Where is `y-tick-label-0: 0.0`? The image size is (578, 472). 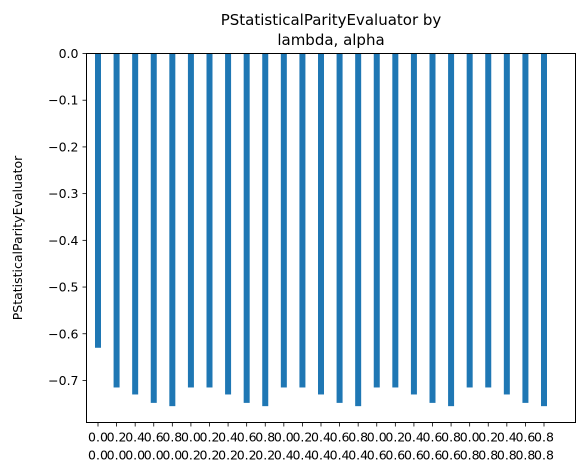 y-tick-label-0: 0.0 is located at coordinates (69, 53).